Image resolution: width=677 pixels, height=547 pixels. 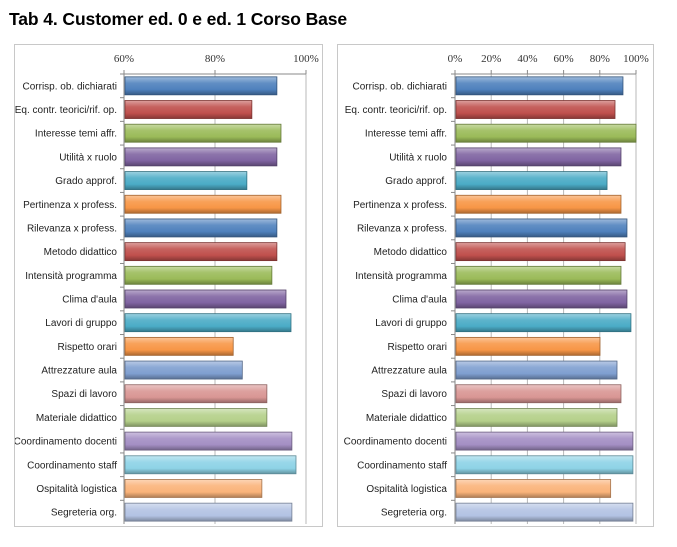 I want to click on page-title: Tab 4. Customer ed. 0 e ed. 1 Corso Base, so click(x=178, y=19).